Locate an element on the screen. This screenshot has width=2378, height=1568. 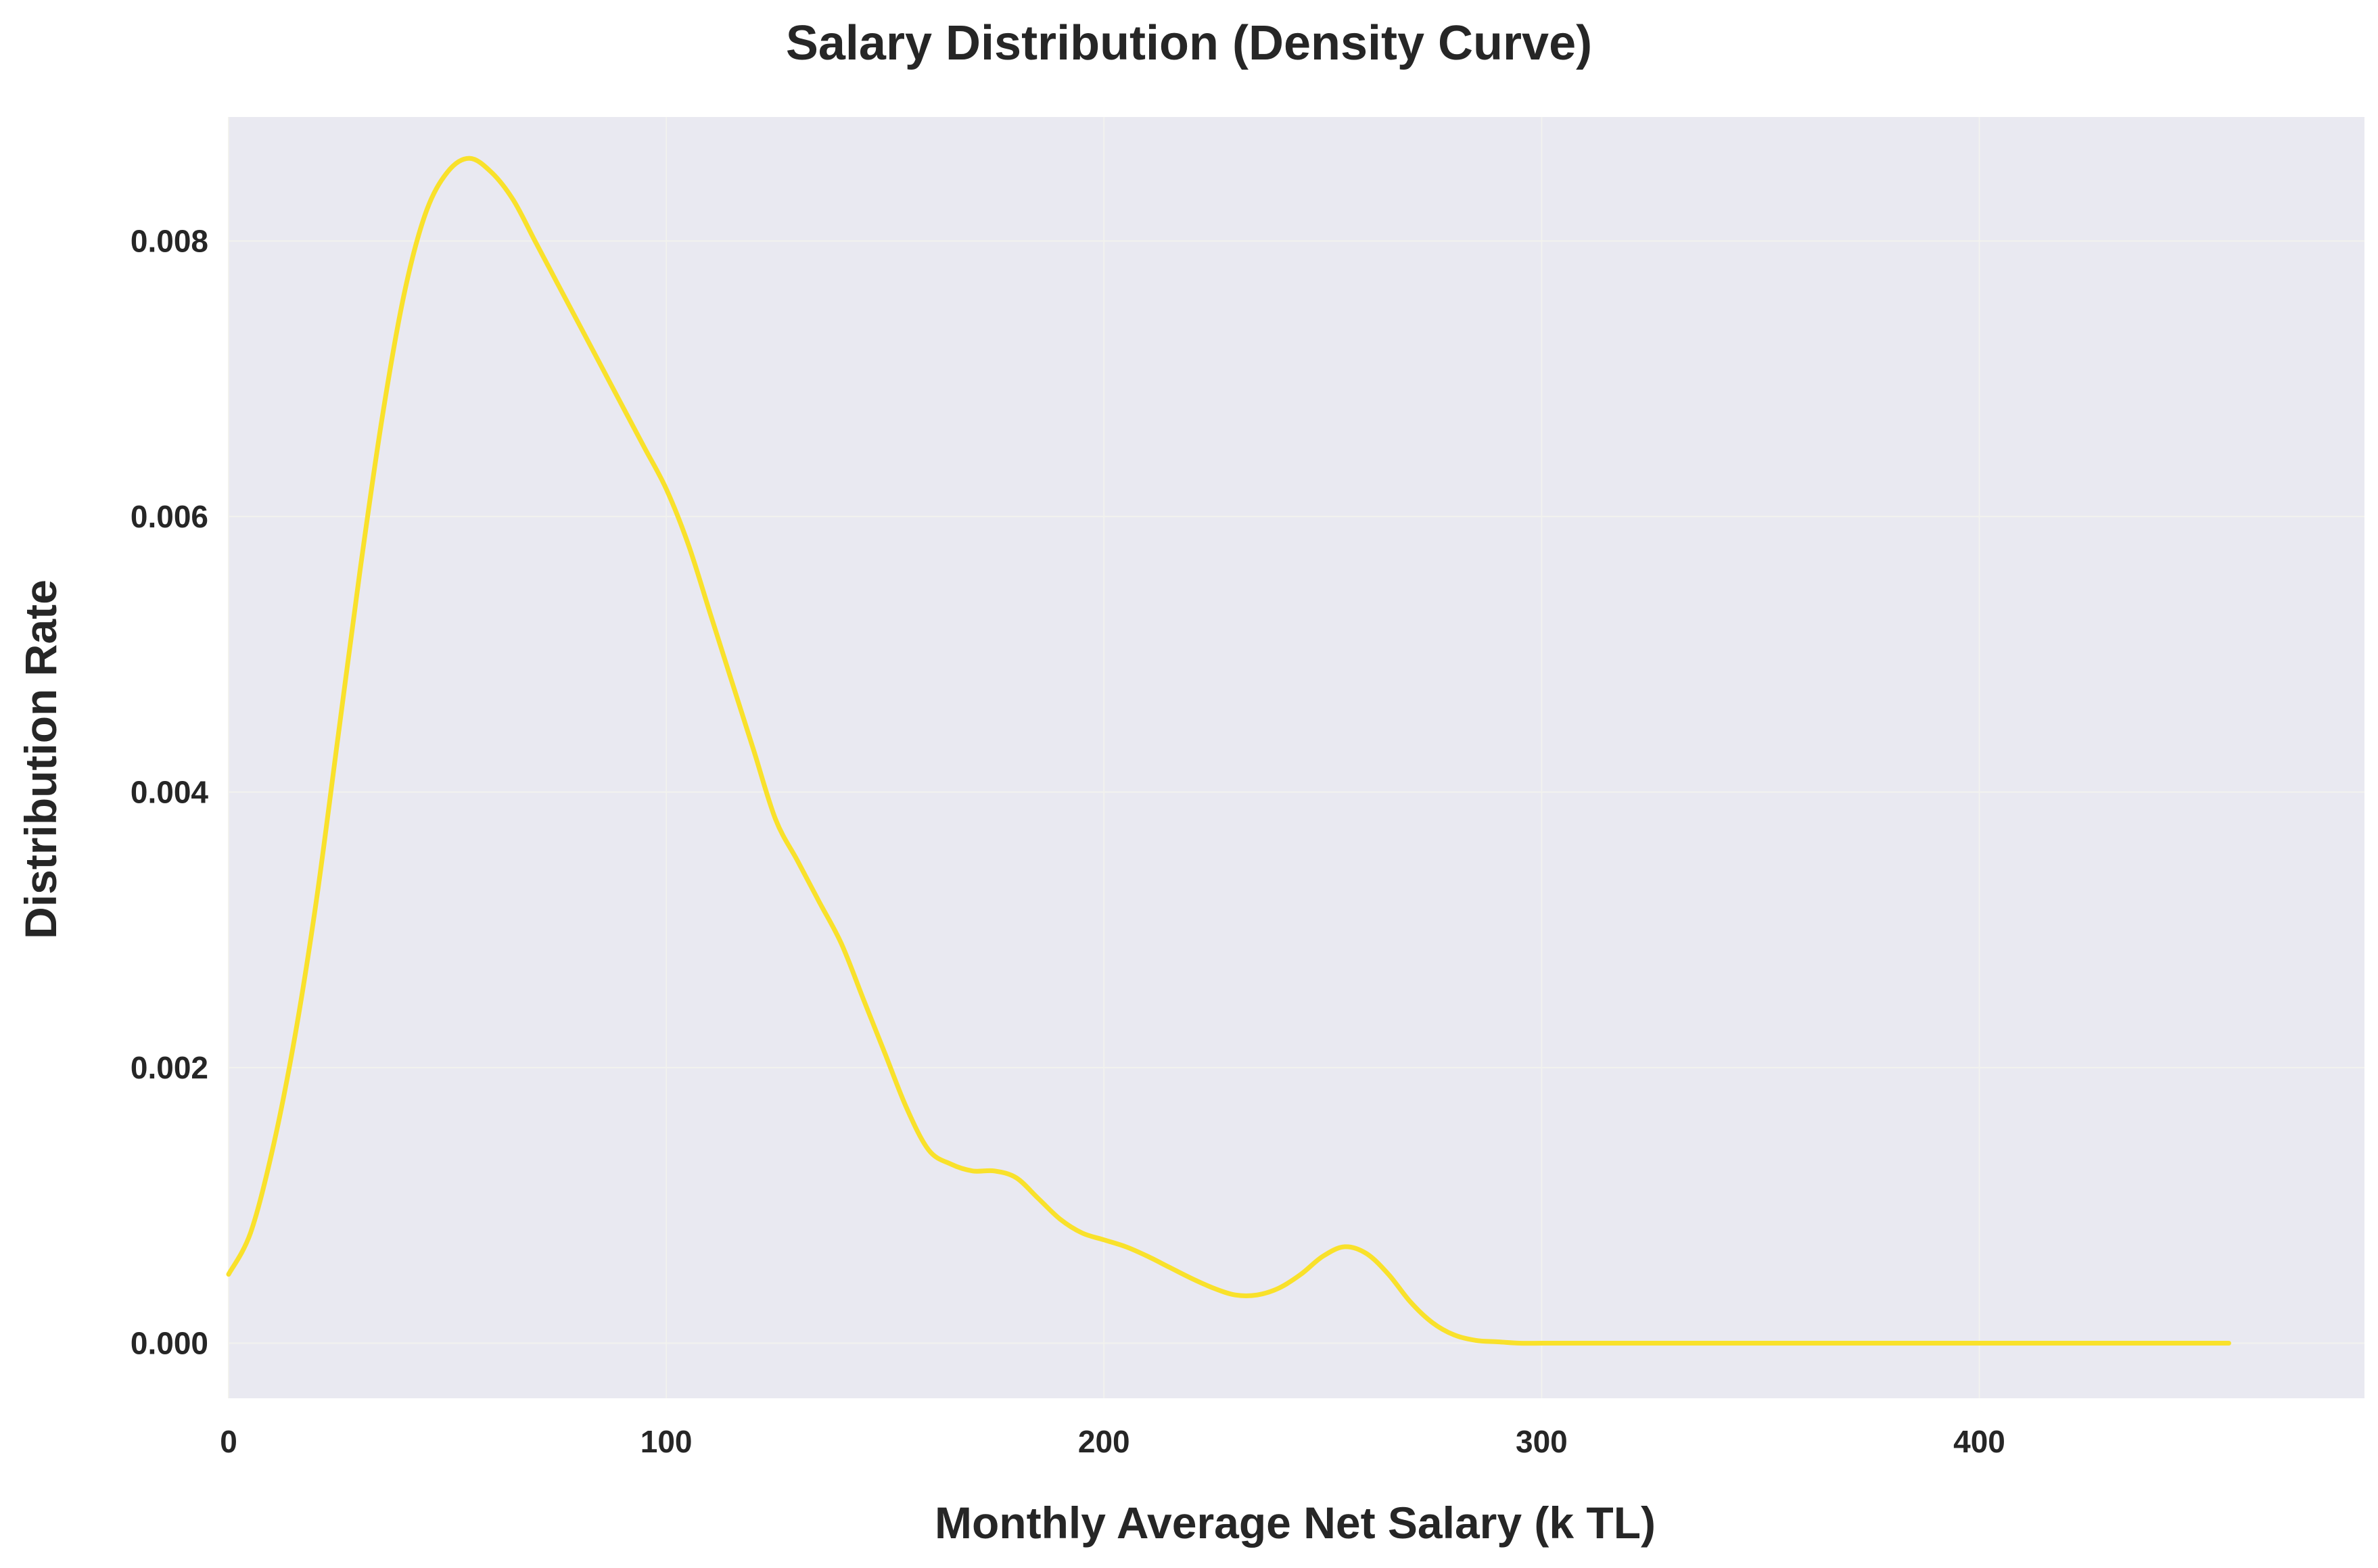
y-axis-label: Distribution Rate is located at coordinates (41, 759).